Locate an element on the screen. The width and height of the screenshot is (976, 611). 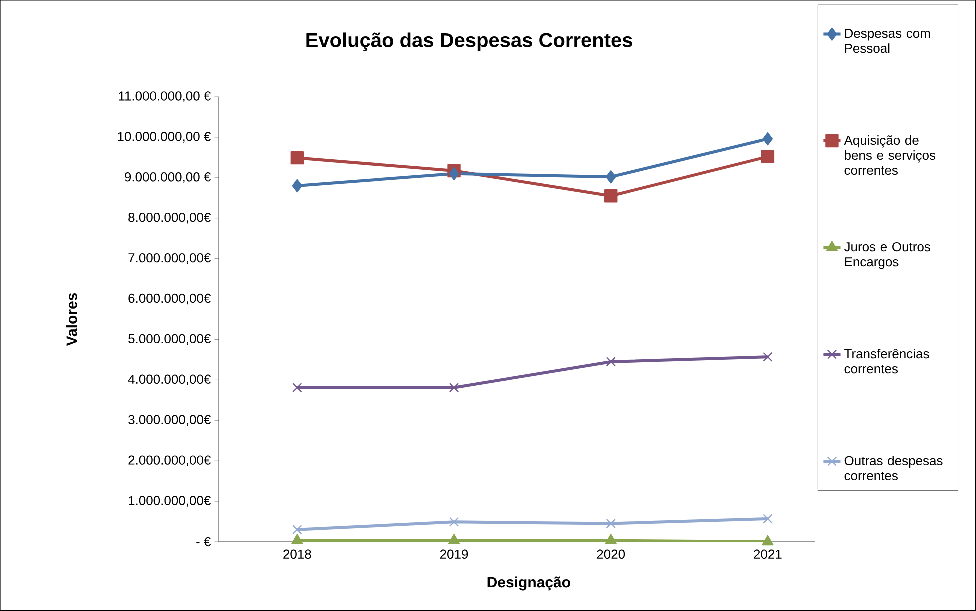
x-tick-label: 2020 is located at coordinates (611, 555).